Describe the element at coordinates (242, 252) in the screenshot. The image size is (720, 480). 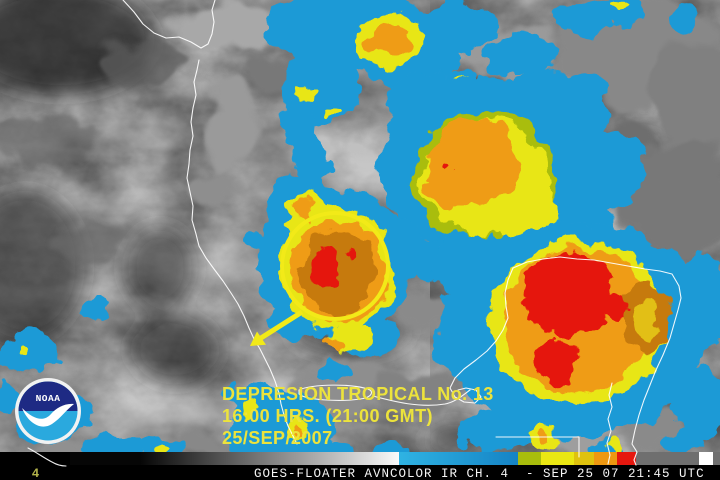
I see `coastline-mexico-pacific` at that location.